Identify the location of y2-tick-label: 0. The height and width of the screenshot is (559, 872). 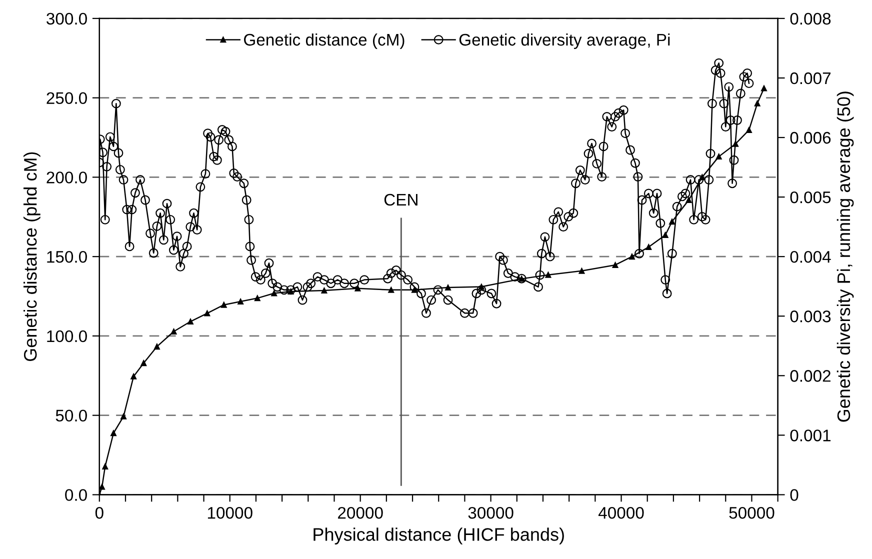
(794, 495).